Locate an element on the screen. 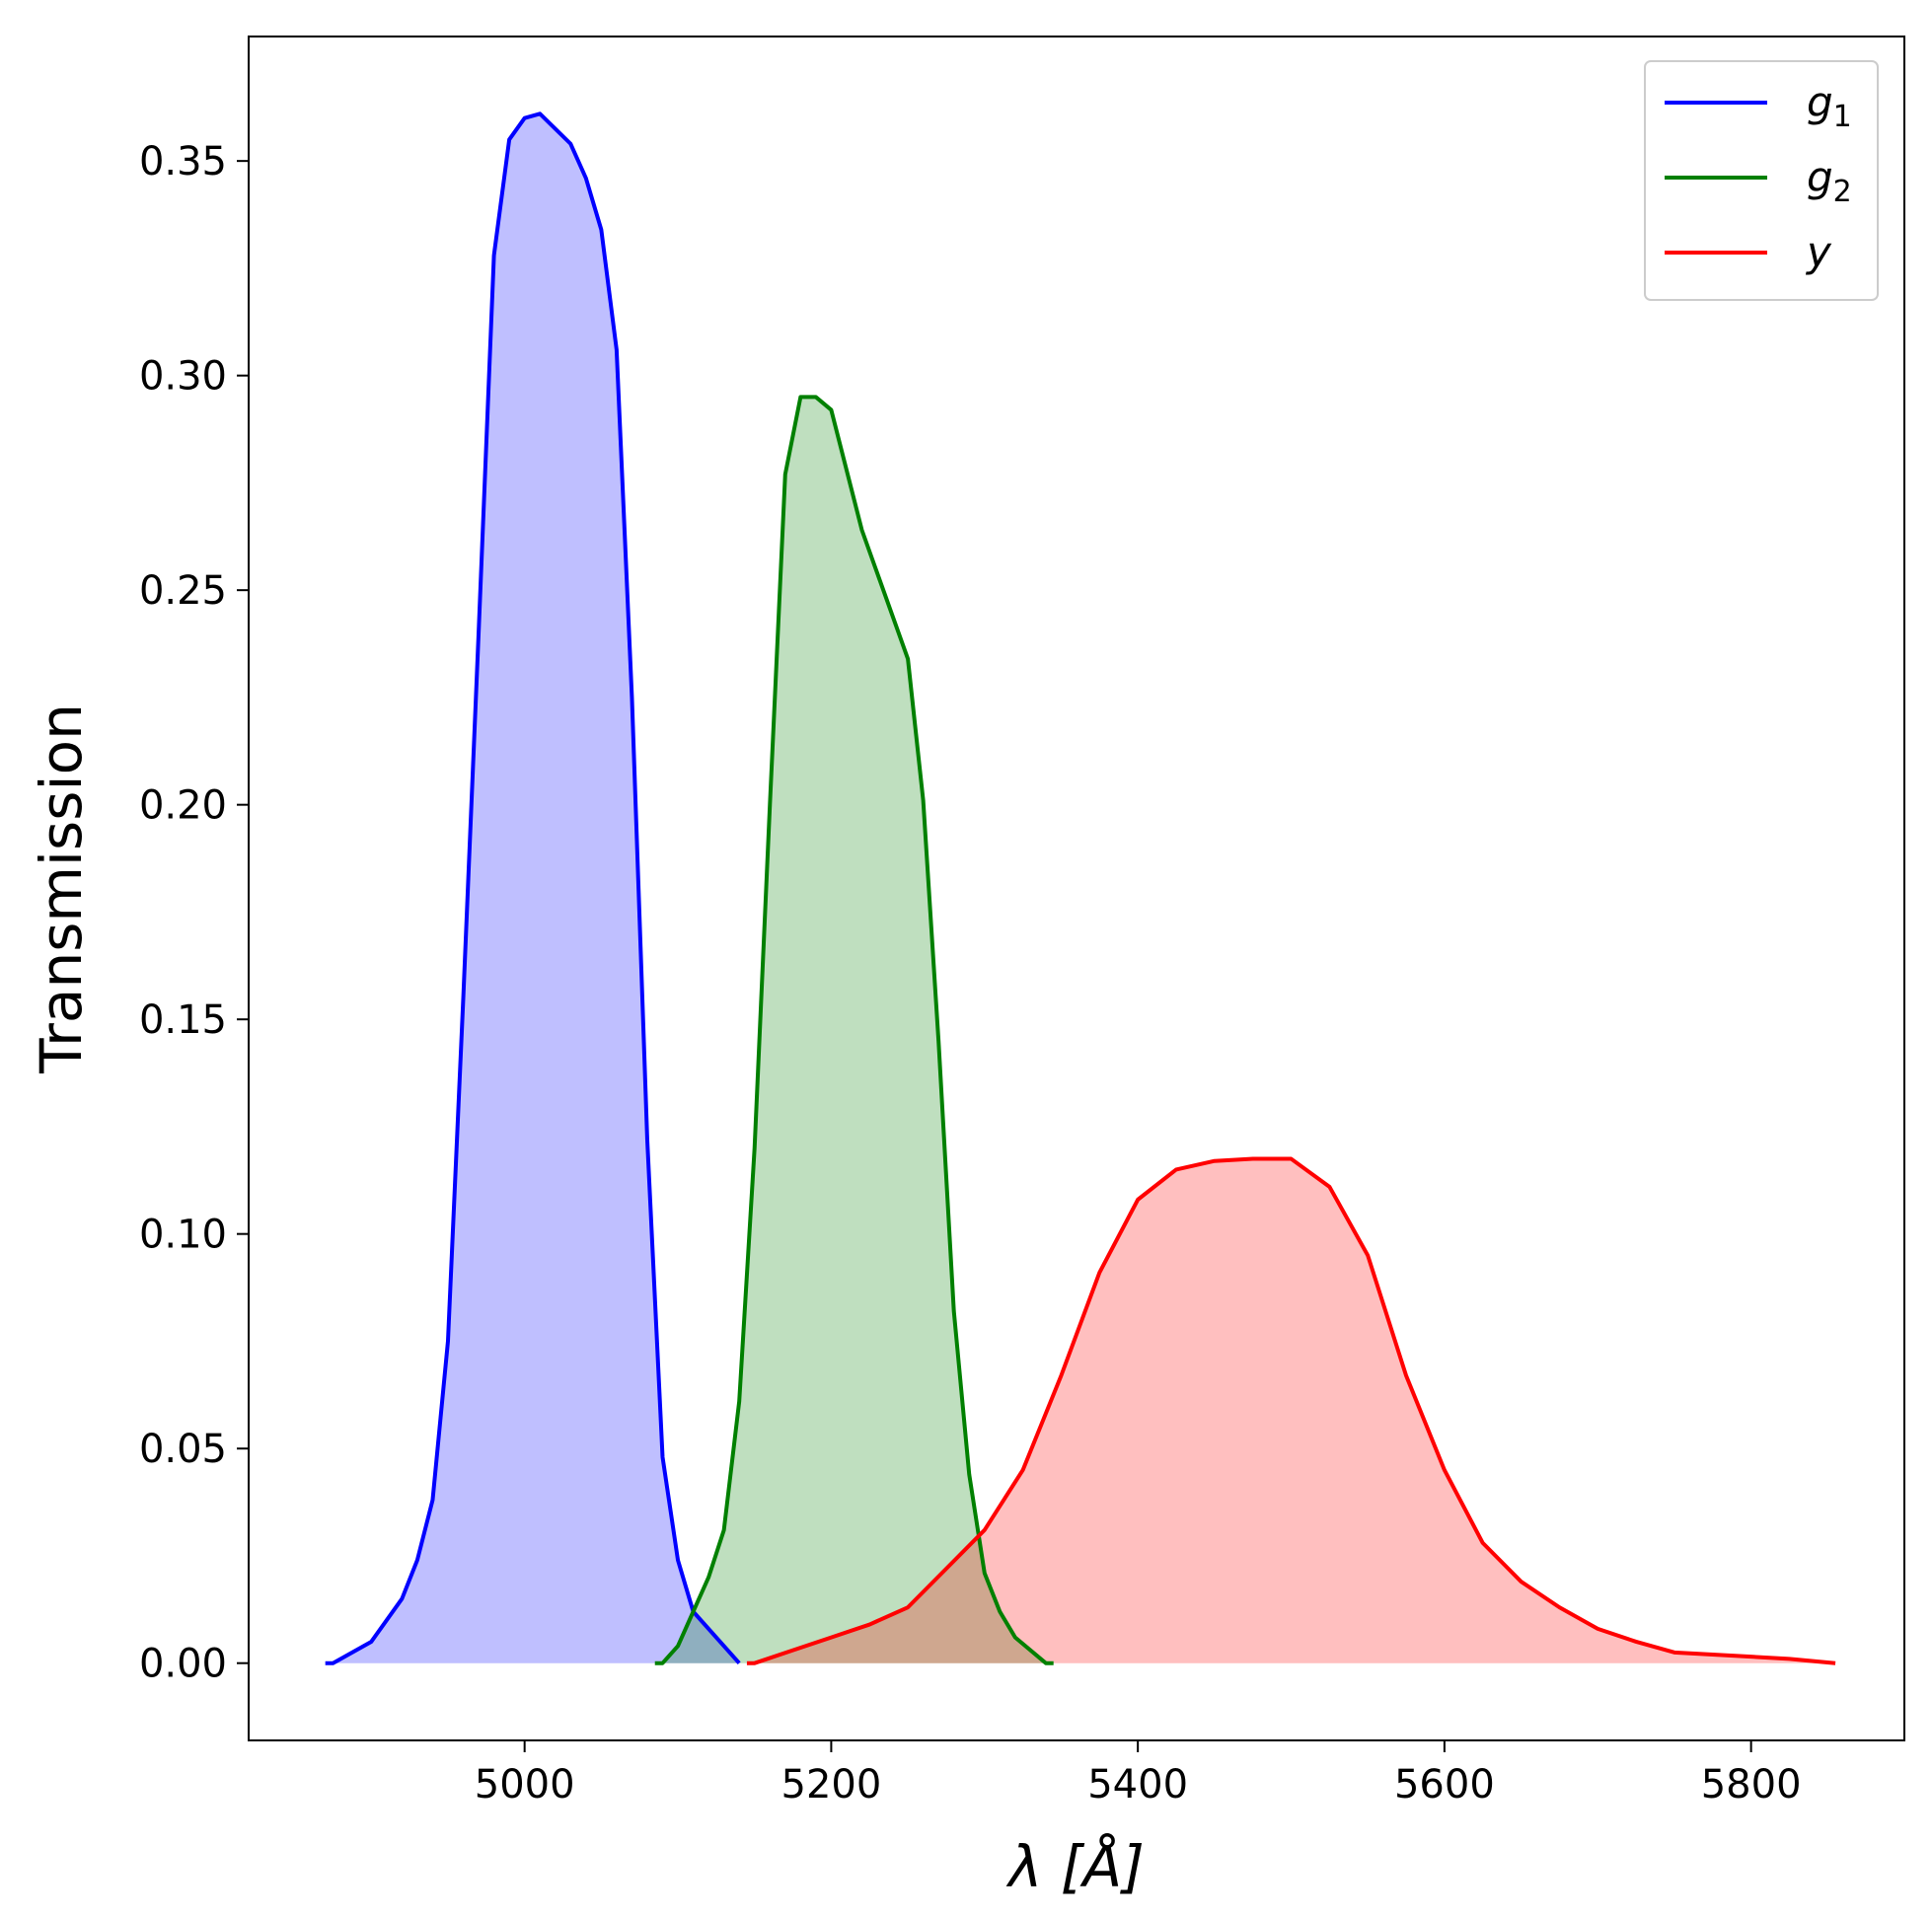 The height and width of the screenshot is (1918, 1932). x-axis-label: λ [Å] is located at coordinates (1075, 1866).